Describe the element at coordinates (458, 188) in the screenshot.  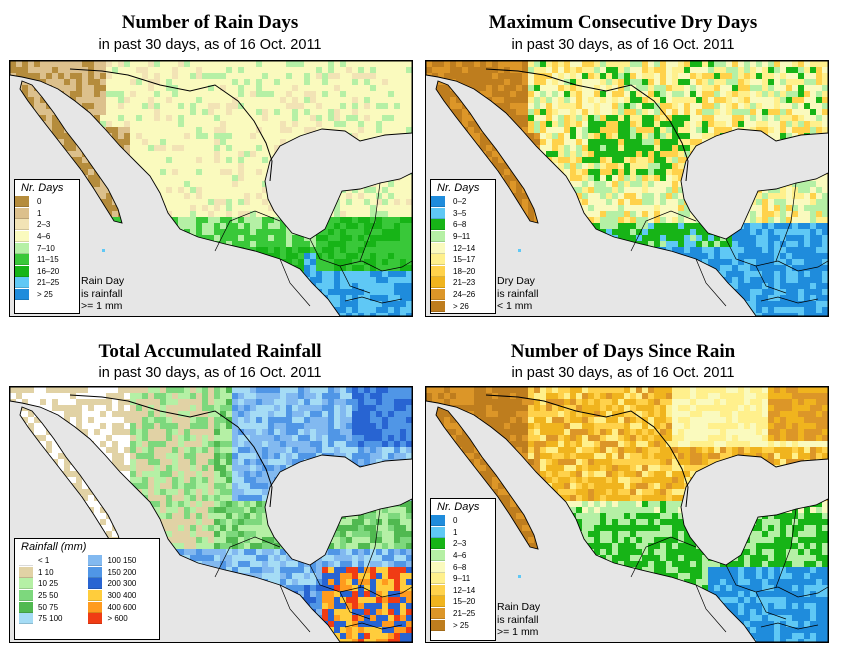
I see `legend-title: Nr. Days` at that location.